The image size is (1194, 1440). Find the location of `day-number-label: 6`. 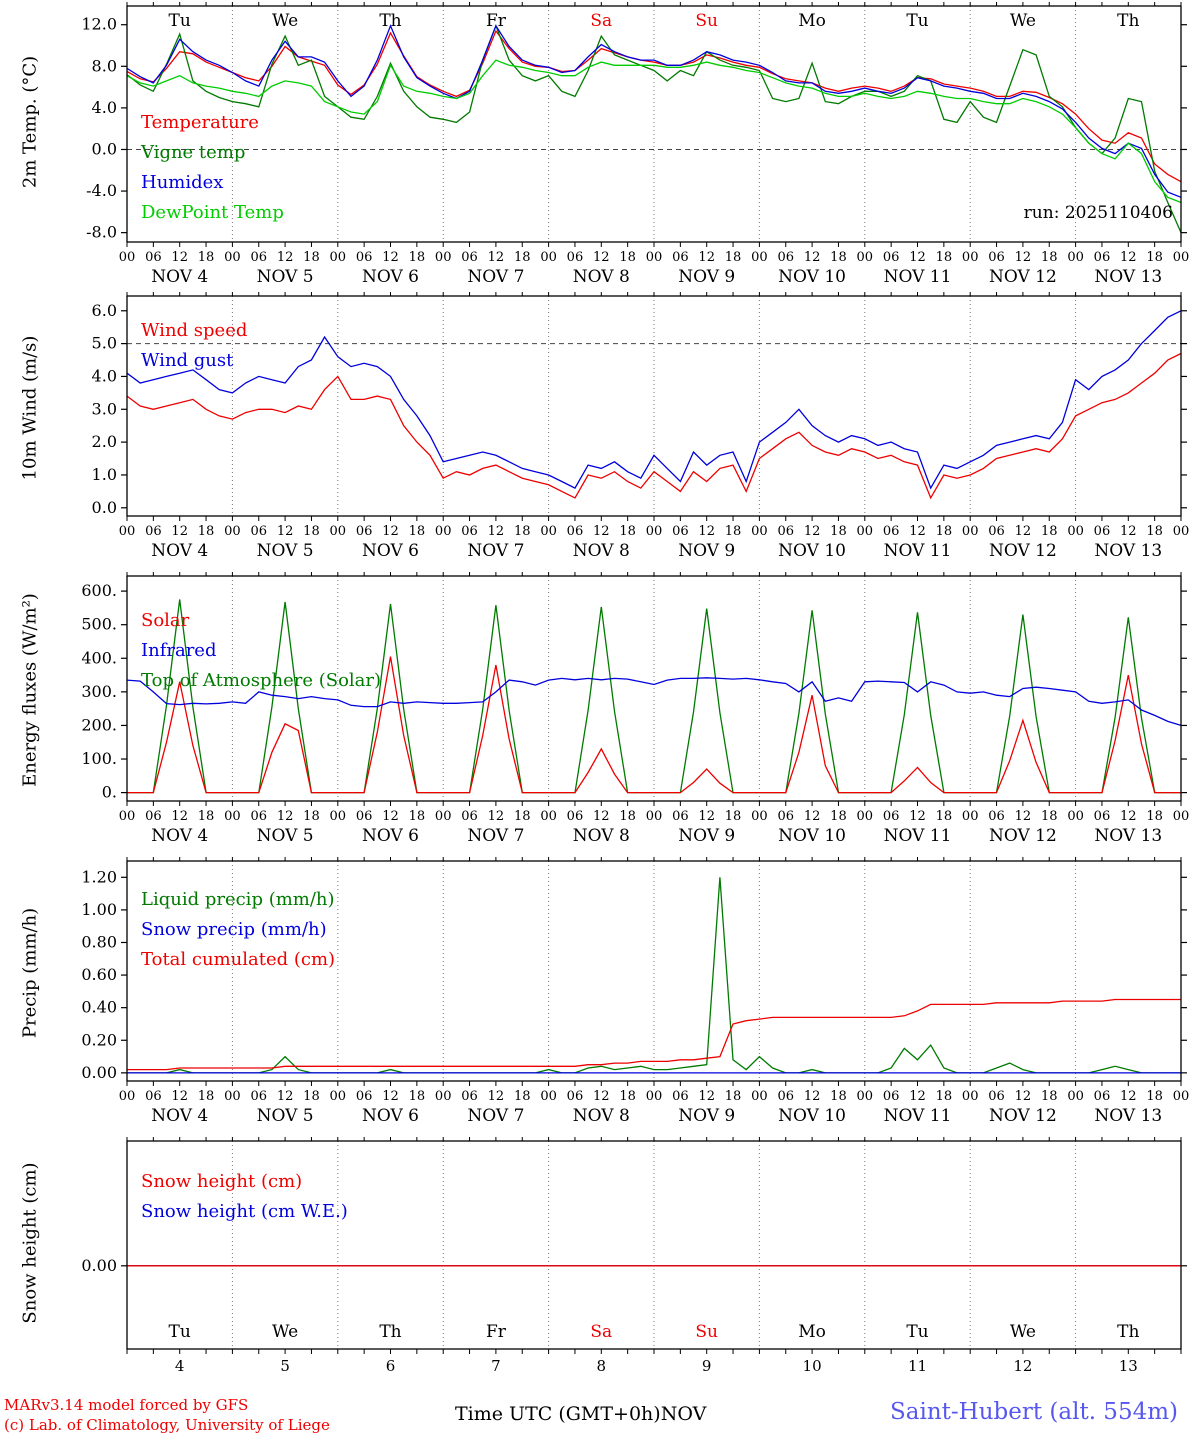

day-number-label: 6 is located at coordinates (391, 1366).